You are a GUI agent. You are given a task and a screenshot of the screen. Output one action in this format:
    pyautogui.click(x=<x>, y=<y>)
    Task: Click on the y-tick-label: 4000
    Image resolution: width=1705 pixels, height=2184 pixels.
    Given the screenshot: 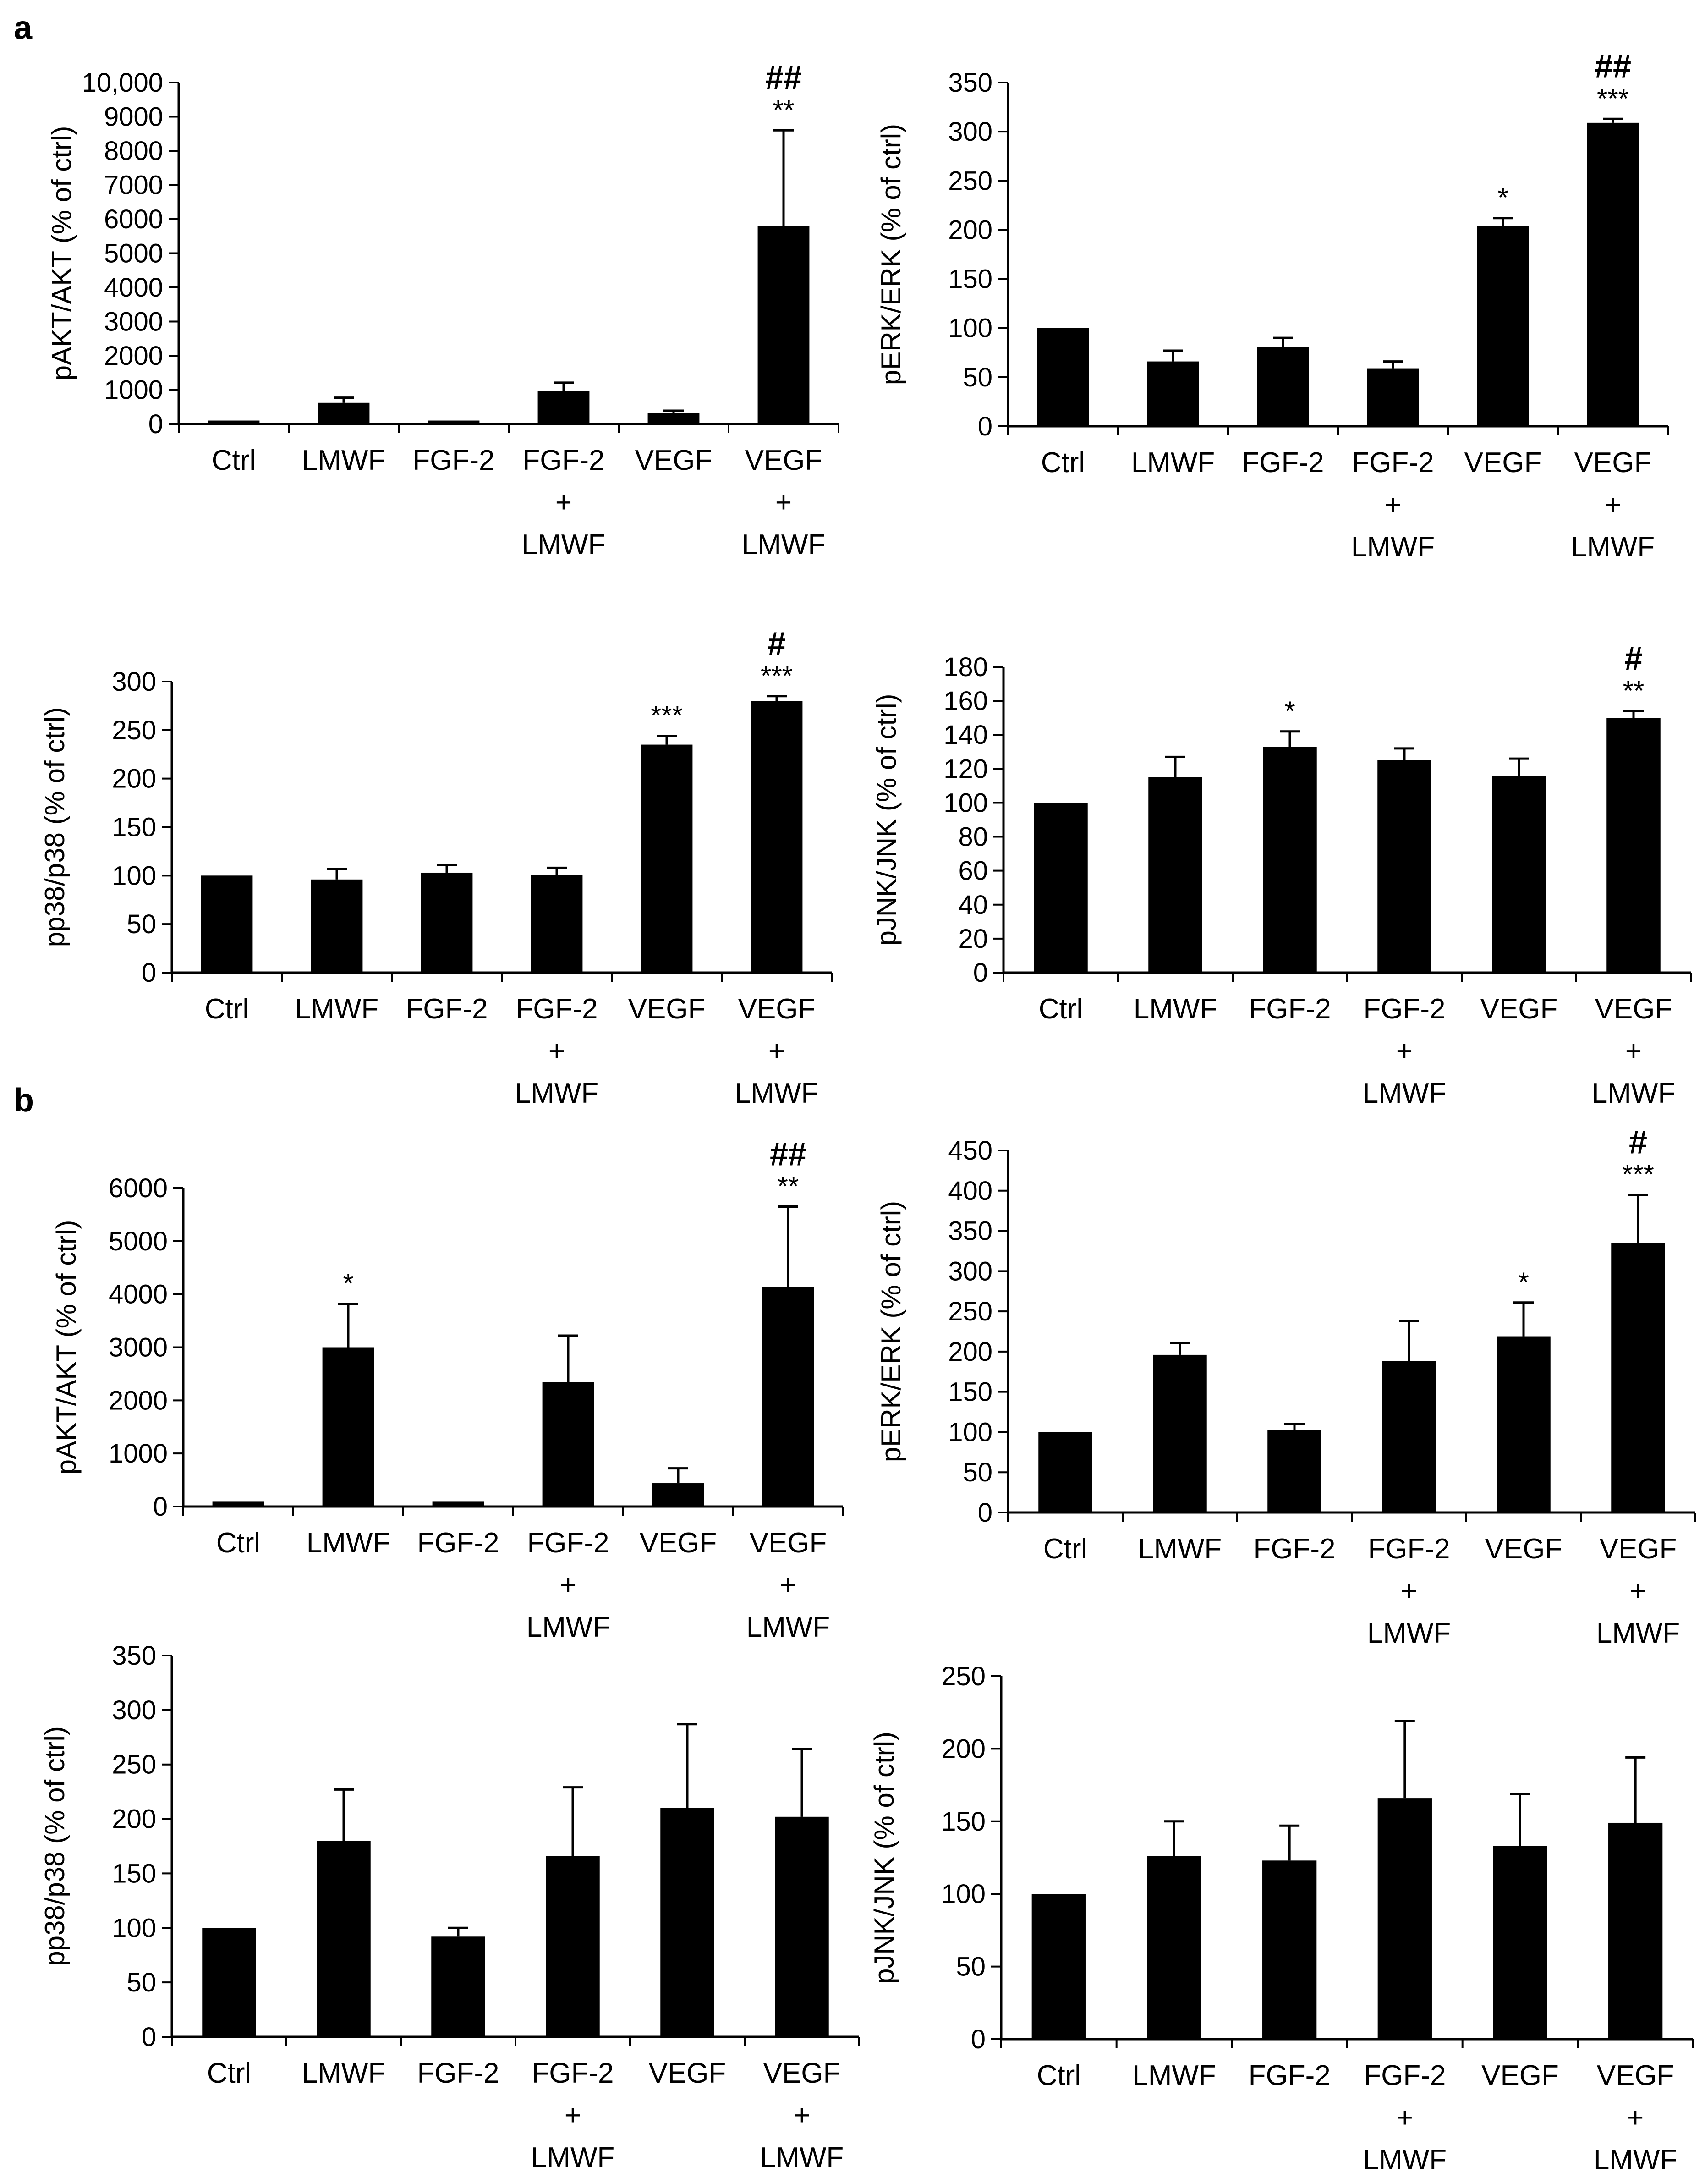 What is the action you would take?
    pyautogui.click(x=133, y=288)
    